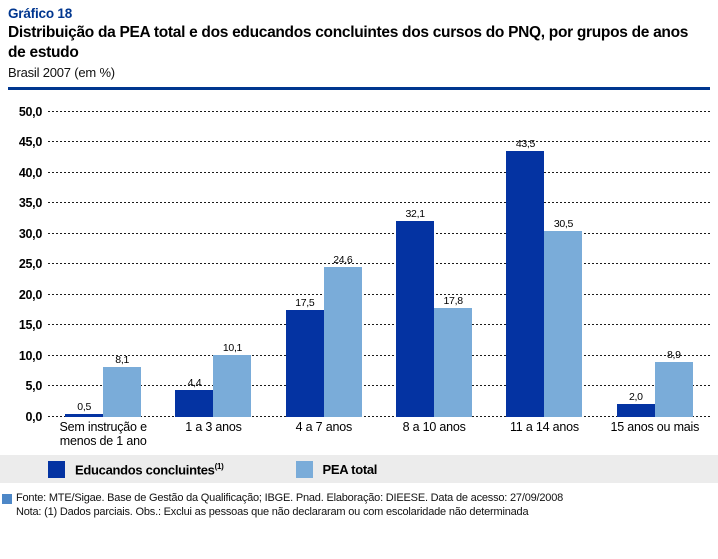  I want to click on bar-group: 17,5 24,6, so click(324, 264).